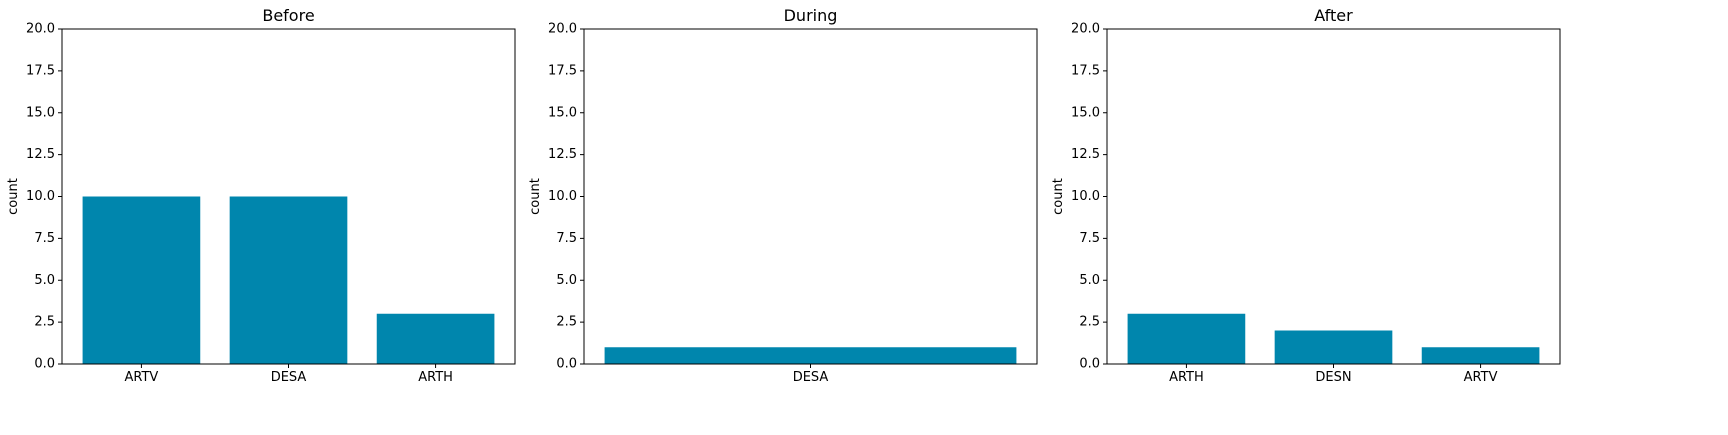 The height and width of the screenshot is (435, 1728). What do you see at coordinates (1333, 347) in the screenshot?
I see `bar-desn` at bounding box center [1333, 347].